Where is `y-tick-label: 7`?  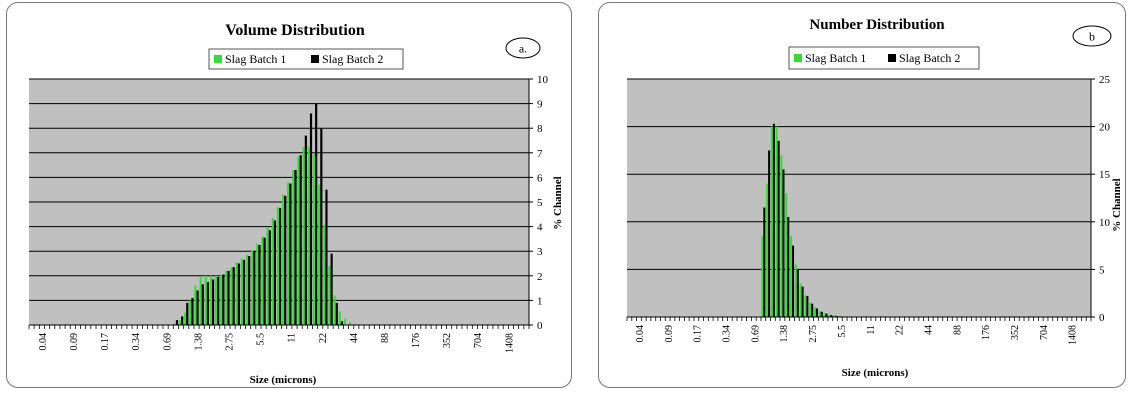 y-tick-label: 7 is located at coordinates (540, 154).